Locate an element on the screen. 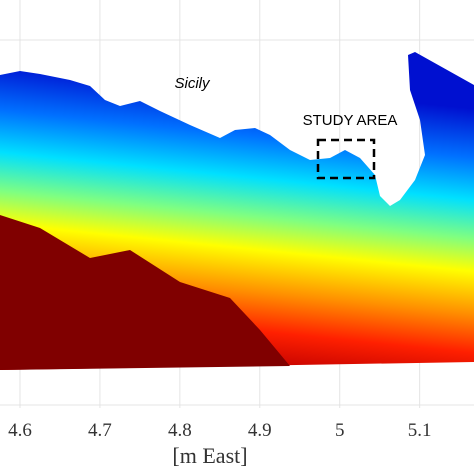  x-tick-label: 4.6 is located at coordinates (20, 430).